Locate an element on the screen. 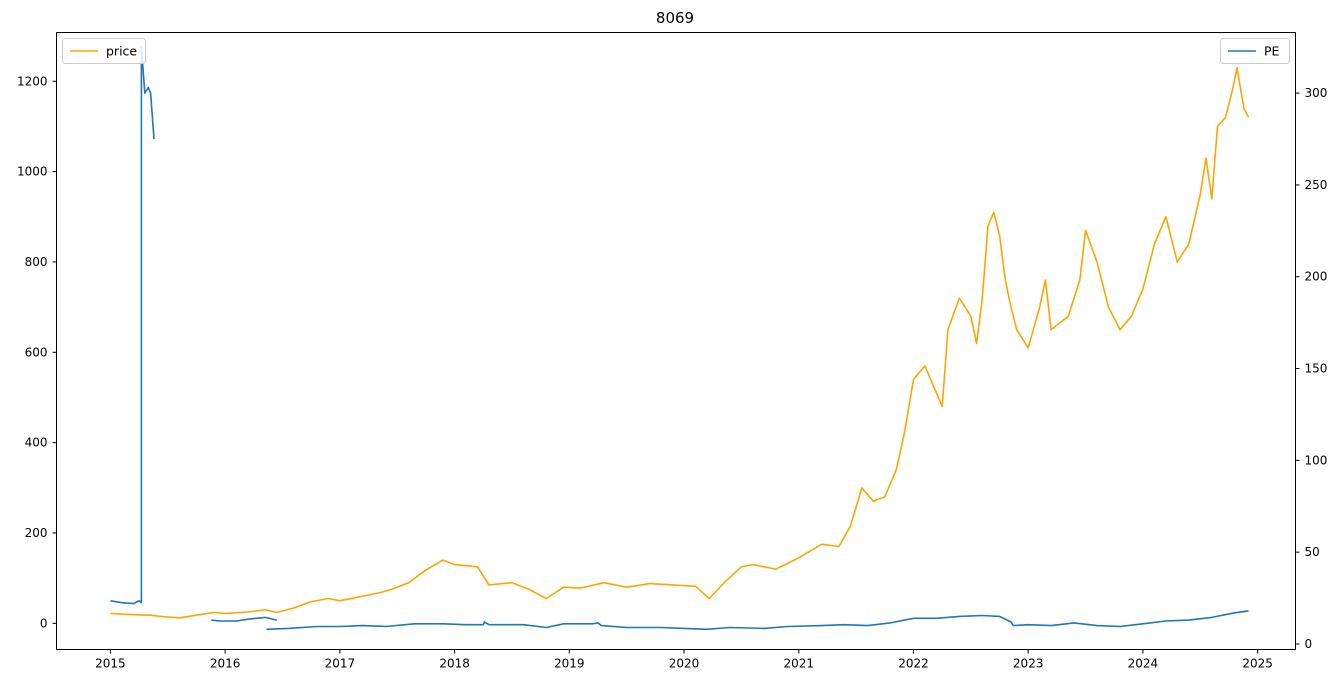  x-tick-label: 2023 is located at coordinates (1028, 664).